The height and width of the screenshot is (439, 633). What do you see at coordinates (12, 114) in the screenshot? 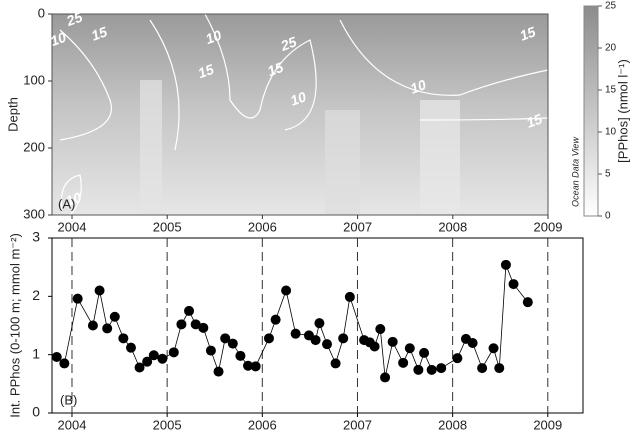
I see `y-axis-label: Depth` at bounding box center [12, 114].